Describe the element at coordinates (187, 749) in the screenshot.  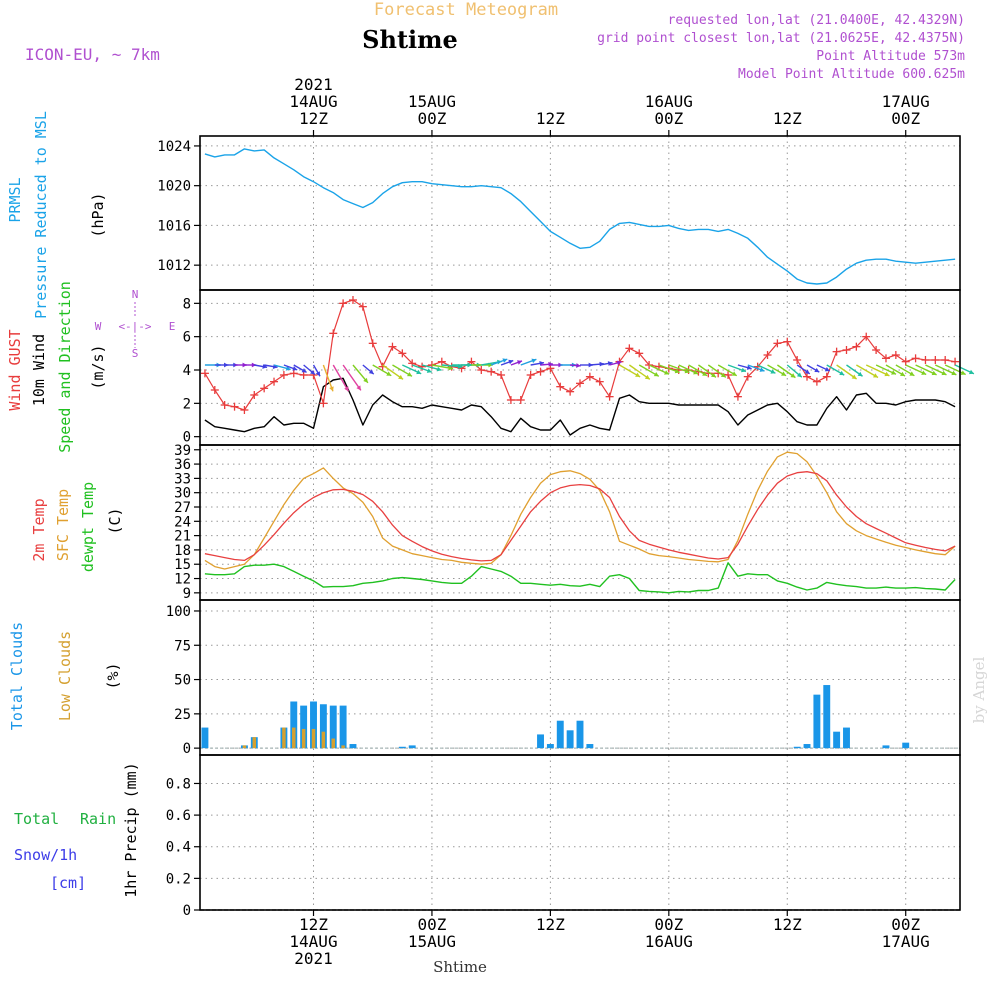
I see `clouds-ytick-label: 0` at that location.